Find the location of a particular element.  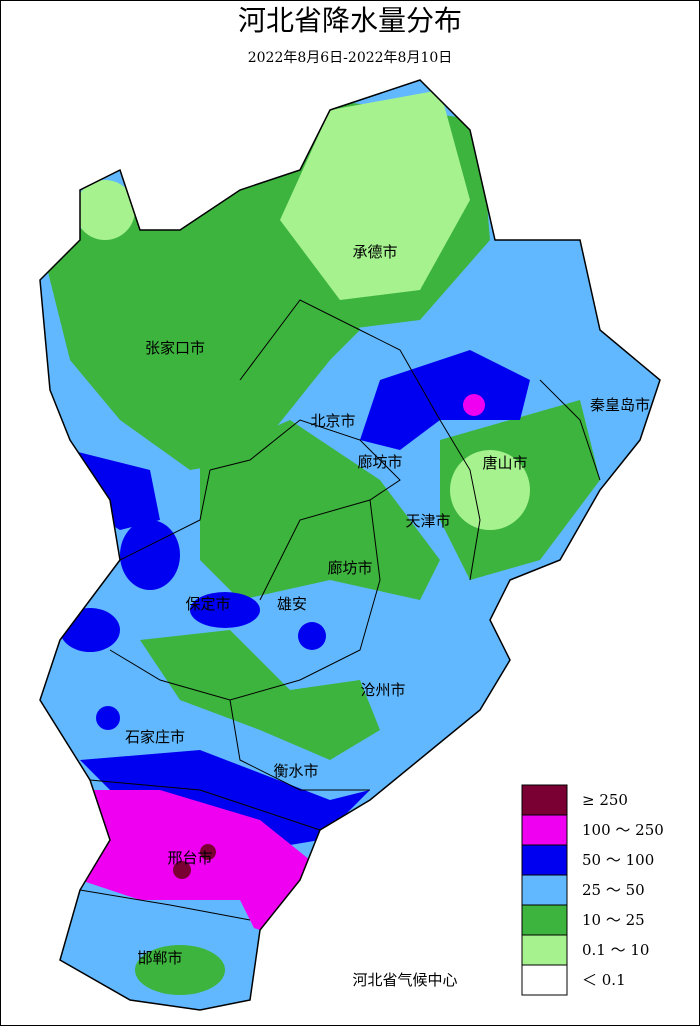

city-label: 张家口市 is located at coordinates (175, 348).